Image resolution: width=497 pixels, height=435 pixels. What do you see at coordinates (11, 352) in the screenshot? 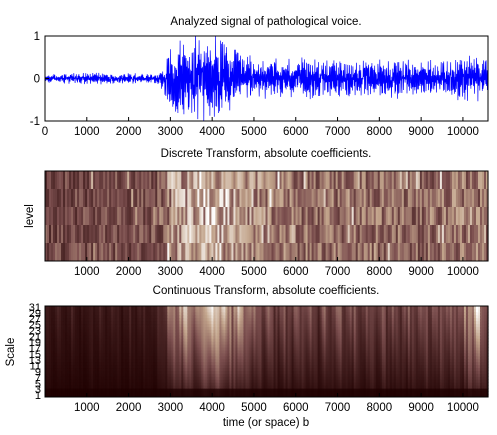
I see `continuous-ylabel: Scale` at bounding box center [11, 352].